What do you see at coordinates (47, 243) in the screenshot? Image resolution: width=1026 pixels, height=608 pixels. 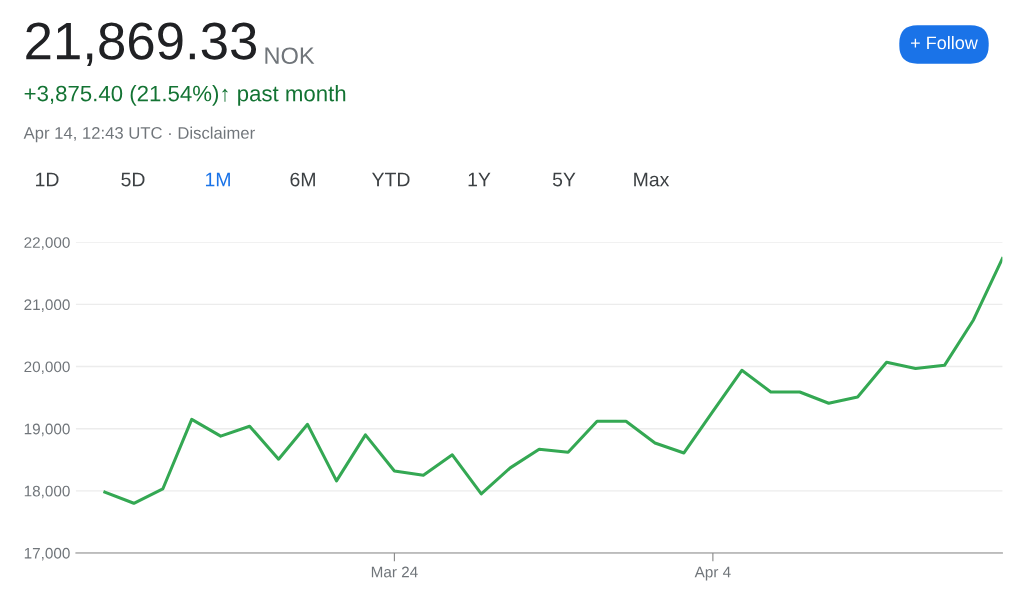 I see `y-tick-label: 22,000` at bounding box center [47, 243].